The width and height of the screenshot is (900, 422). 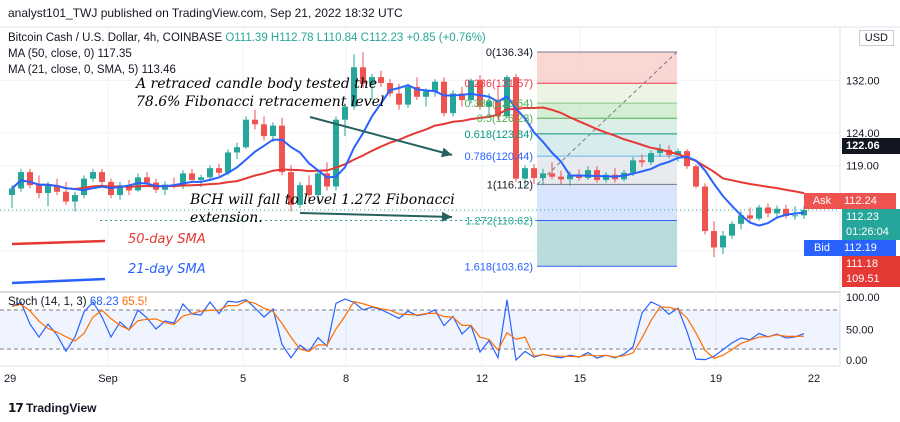 I want to click on price-tick: 100.00, so click(x=863, y=298).